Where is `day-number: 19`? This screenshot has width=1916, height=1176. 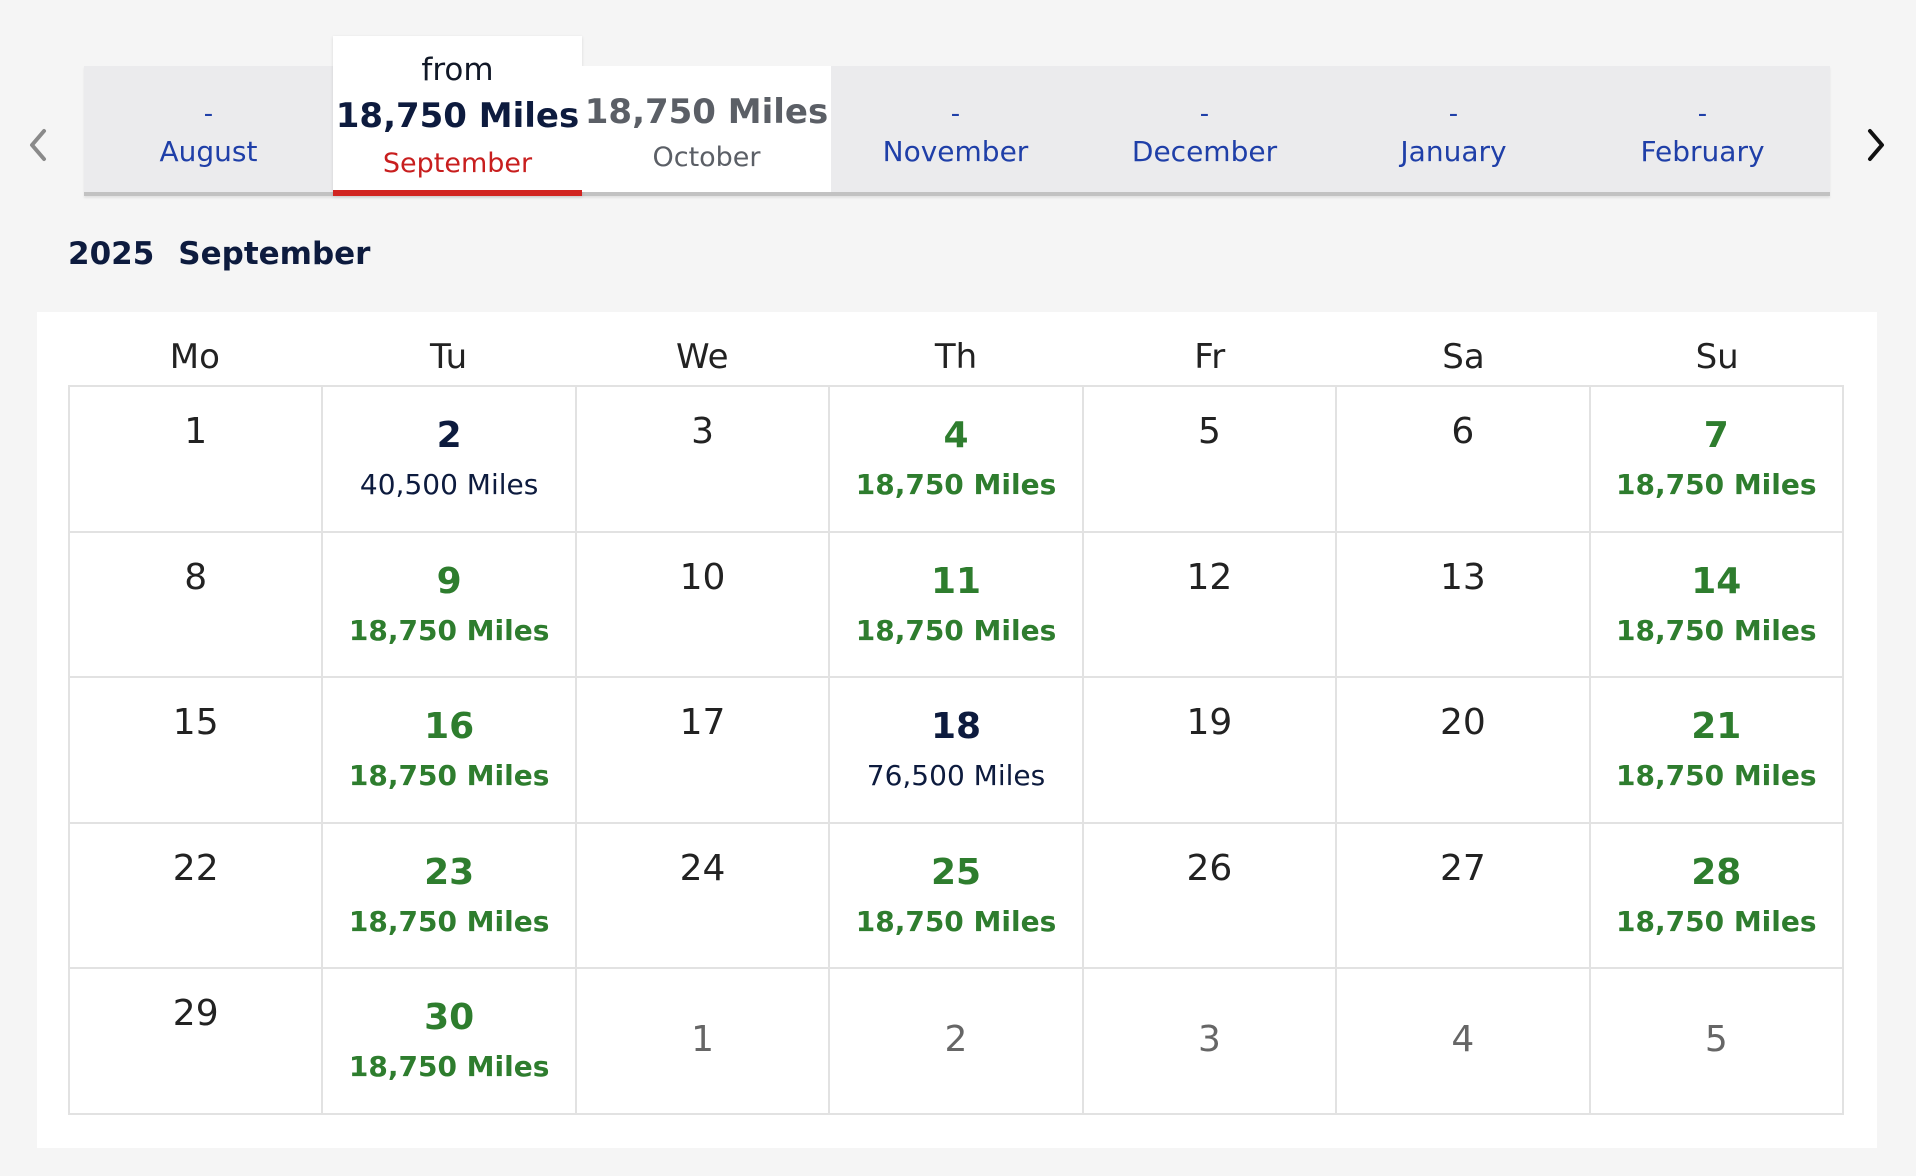 day-number: 19 is located at coordinates (1209, 723).